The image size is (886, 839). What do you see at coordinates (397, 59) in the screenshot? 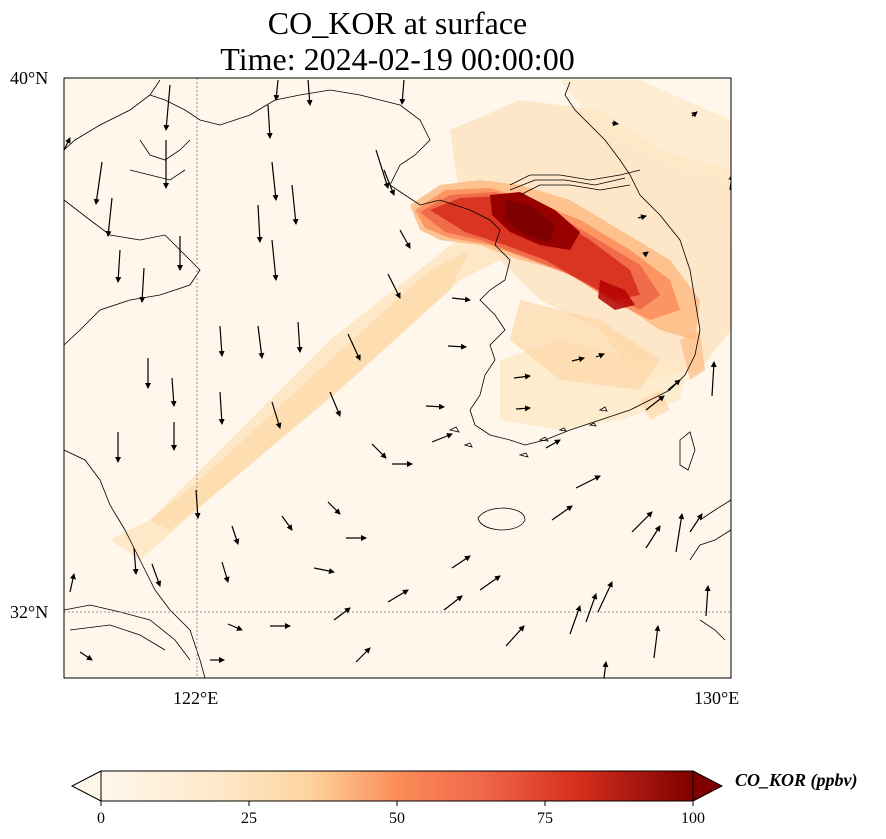
I see `map-time-subtitle: Time: 2024-02-19 00:00:00` at bounding box center [397, 59].